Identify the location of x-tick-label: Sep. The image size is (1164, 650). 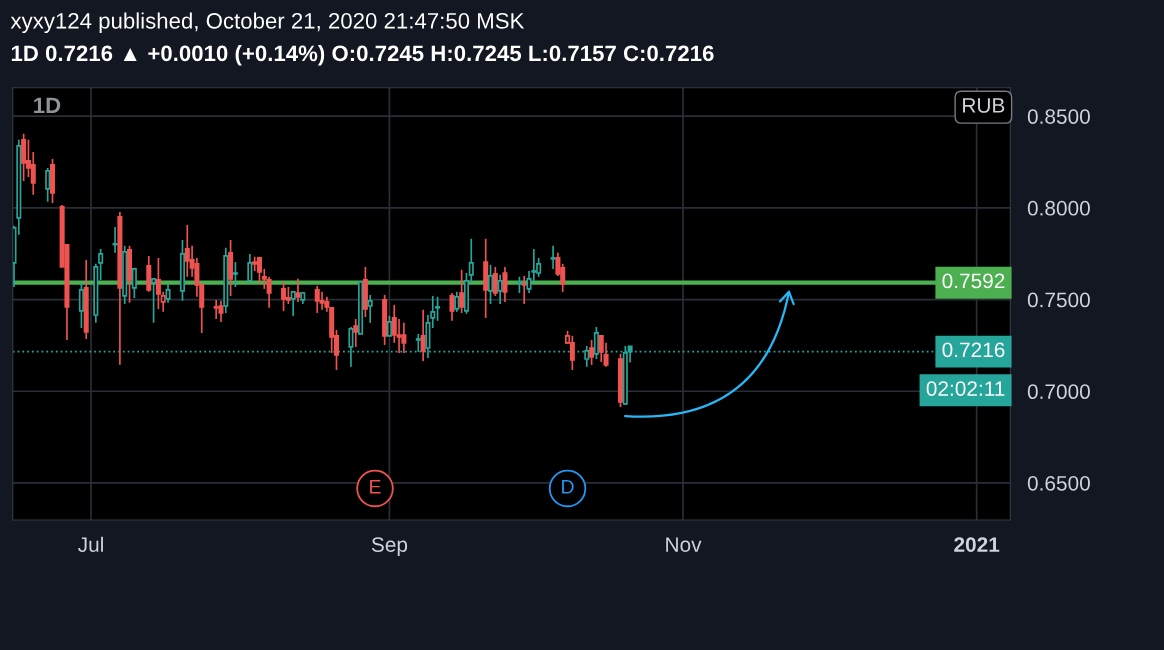
(389, 547).